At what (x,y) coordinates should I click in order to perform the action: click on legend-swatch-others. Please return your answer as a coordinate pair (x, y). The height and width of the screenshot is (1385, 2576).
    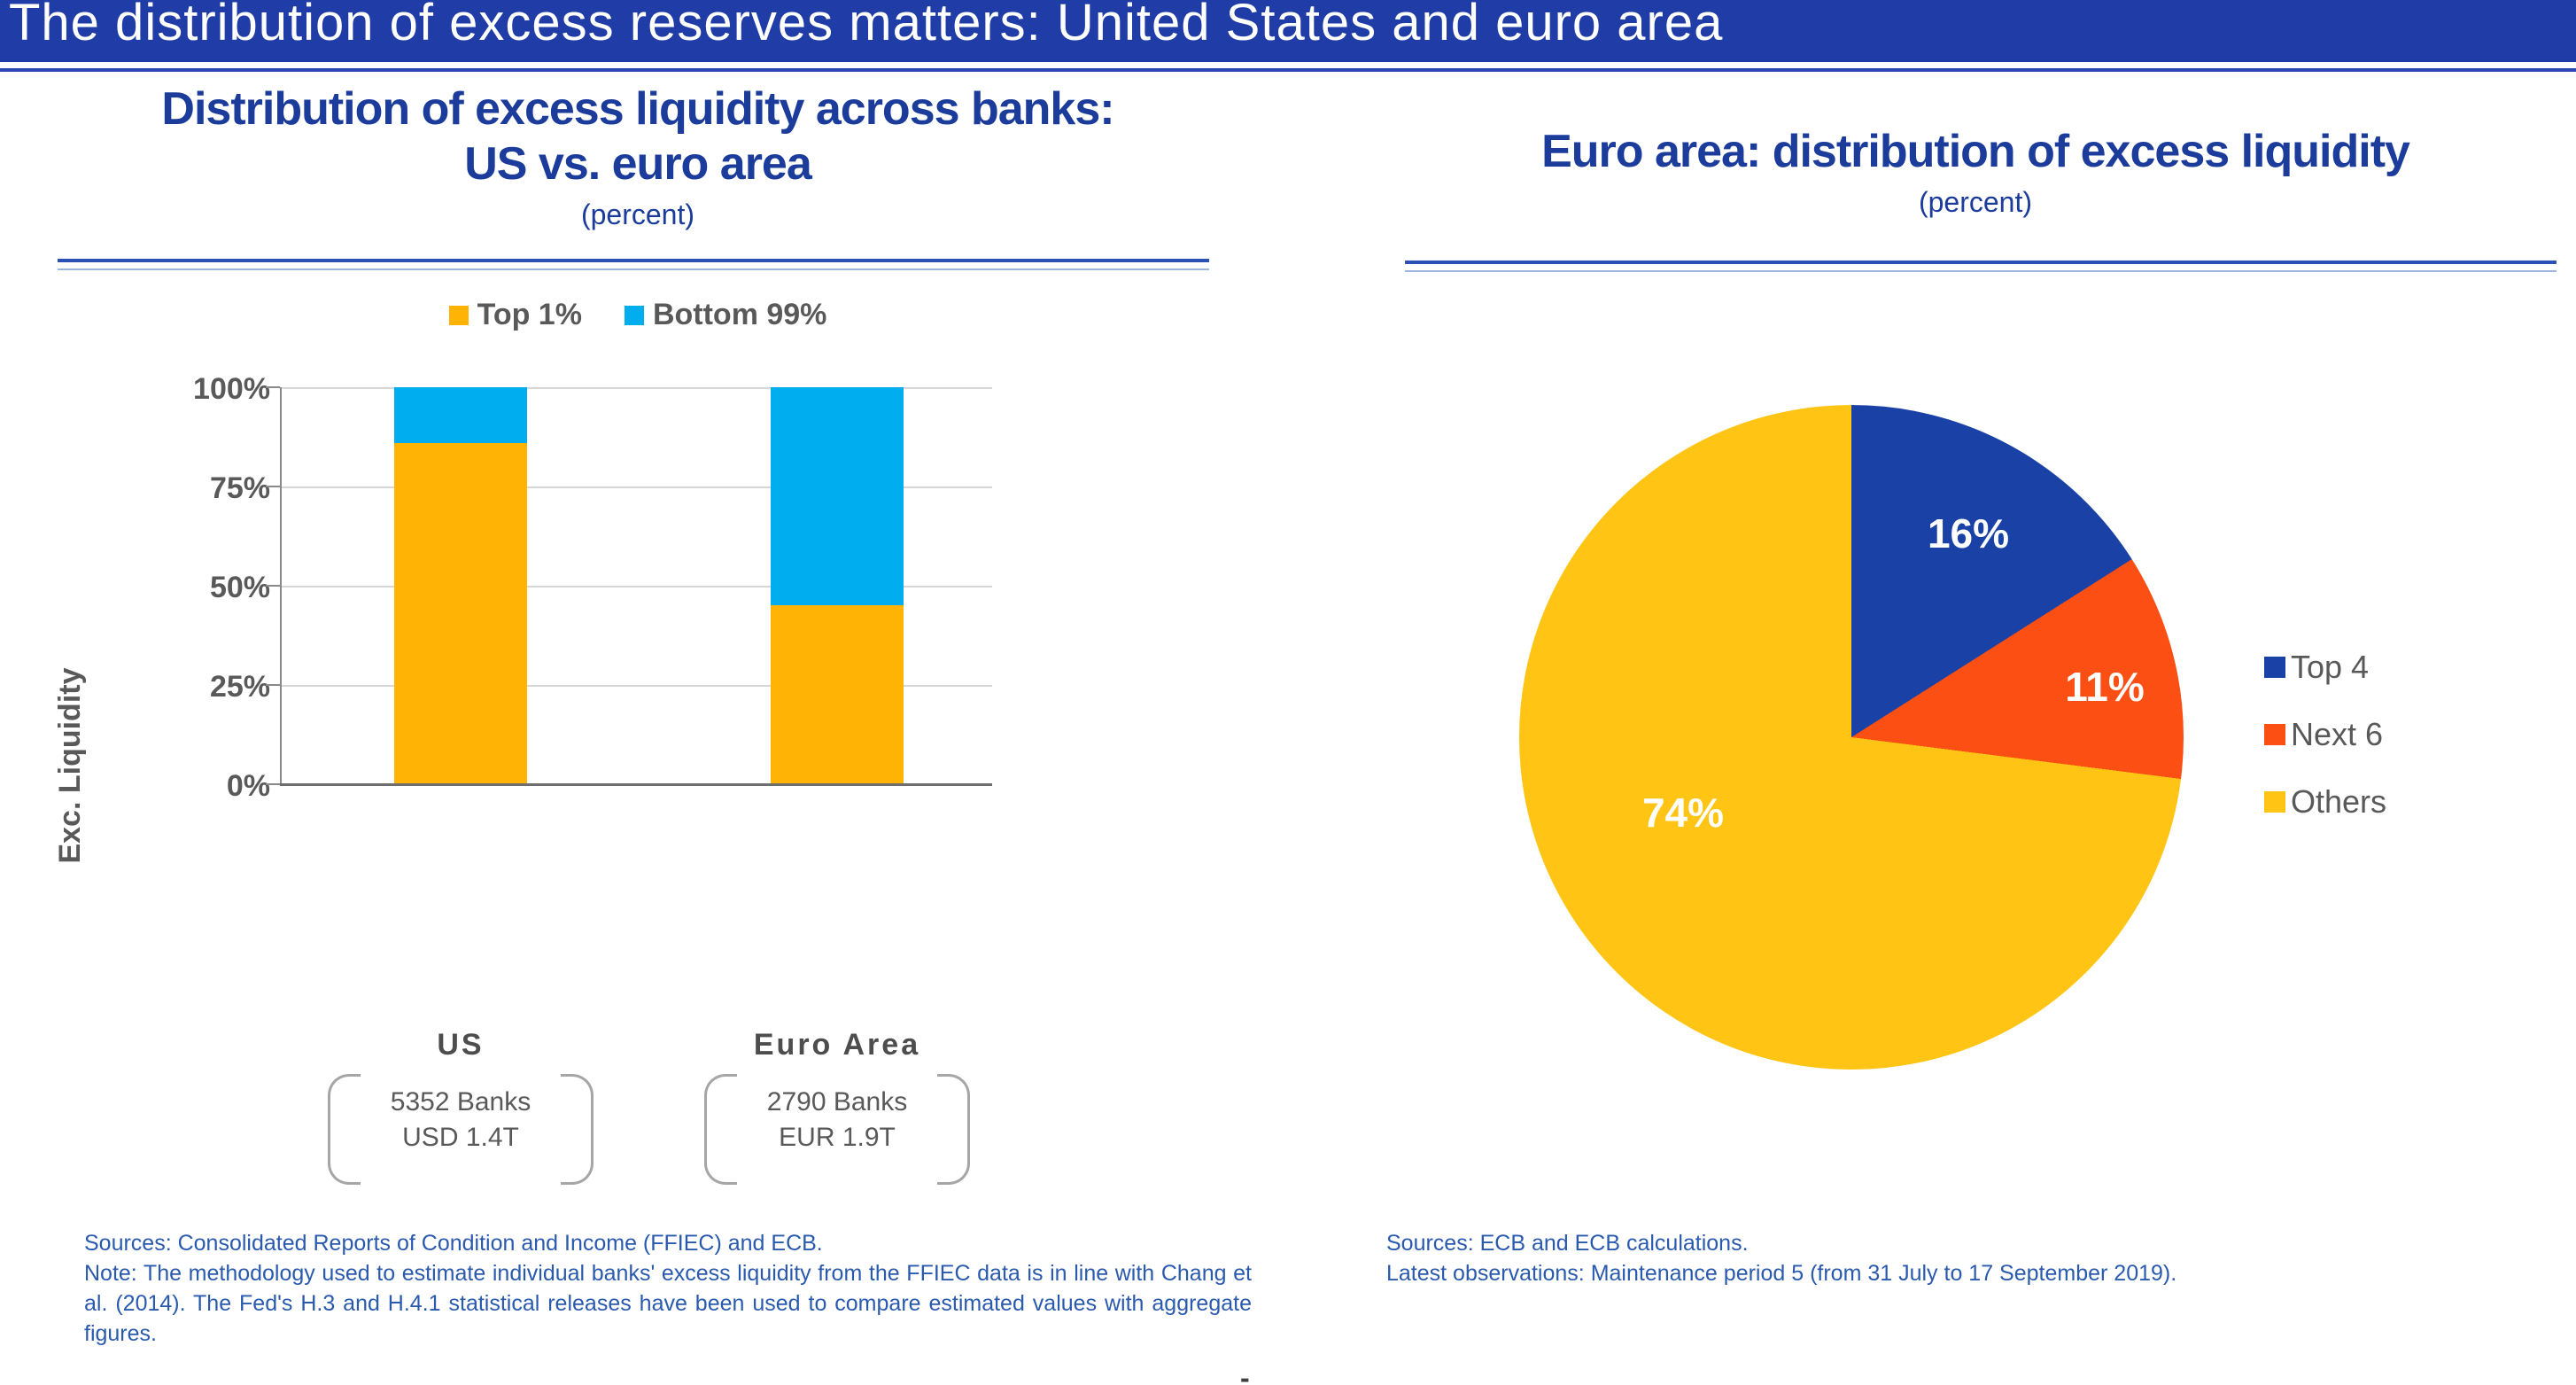
    Looking at the image, I should click on (2274, 802).